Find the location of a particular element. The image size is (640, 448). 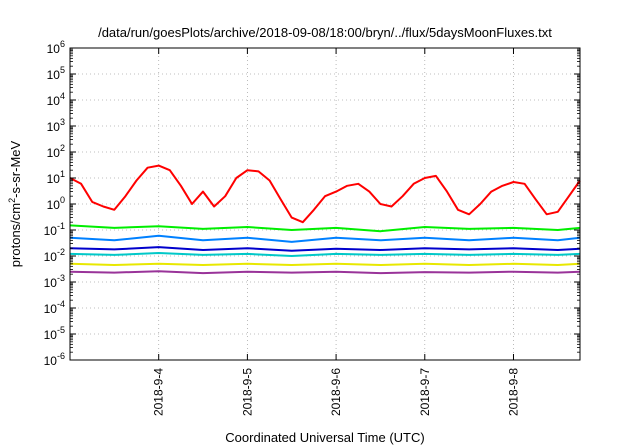

y-tick-label: 10⁰ is located at coordinates (56, 203).